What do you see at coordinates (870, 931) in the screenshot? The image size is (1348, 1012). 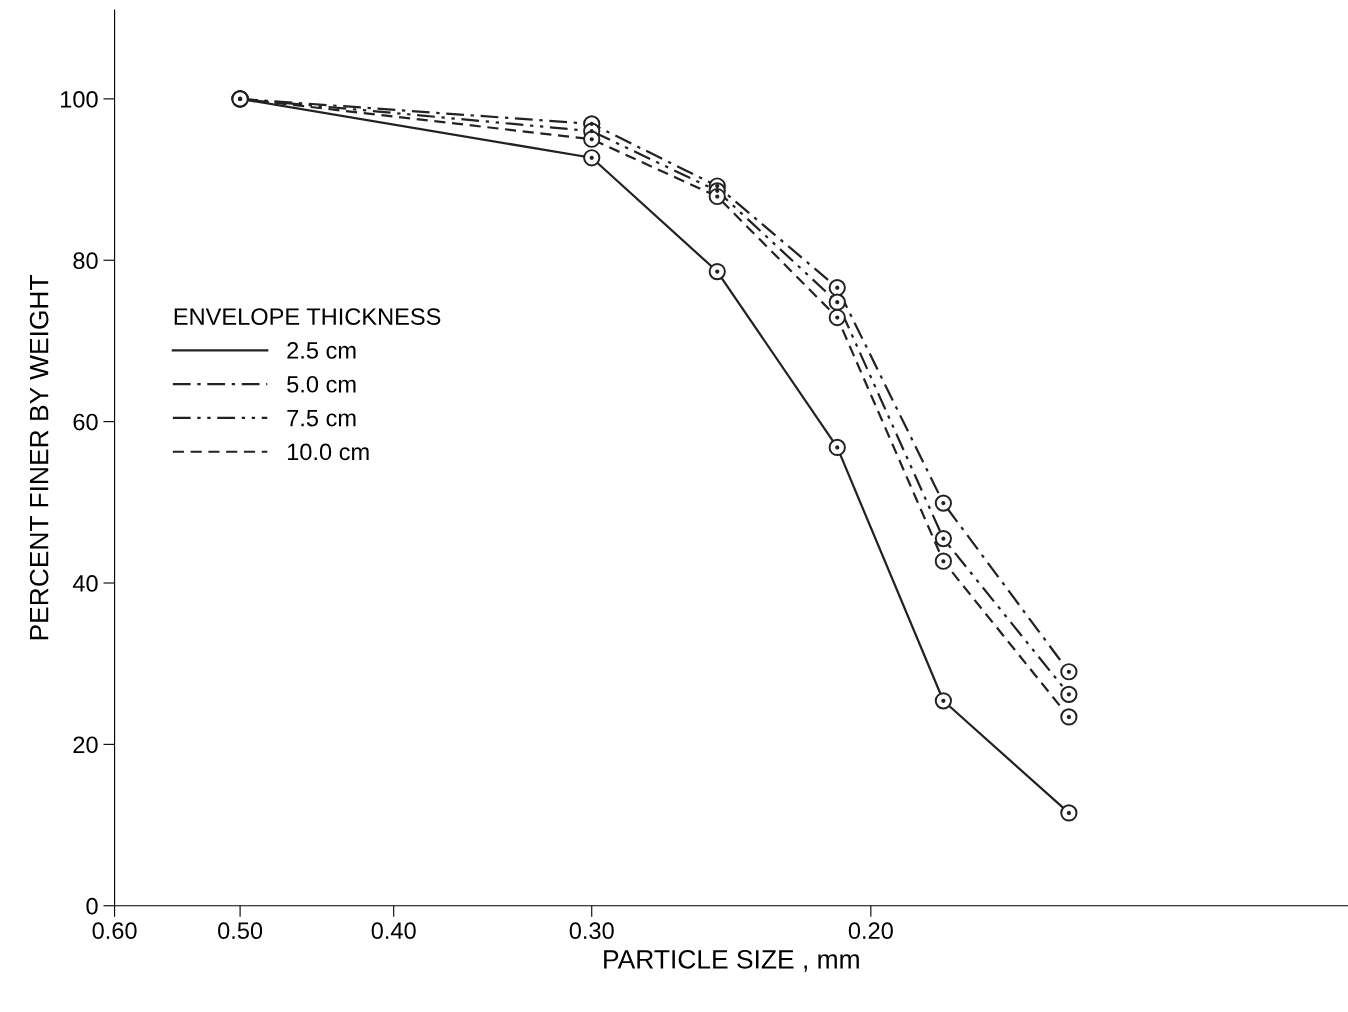 I see `x-tick-label: 0.20` at bounding box center [870, 931].